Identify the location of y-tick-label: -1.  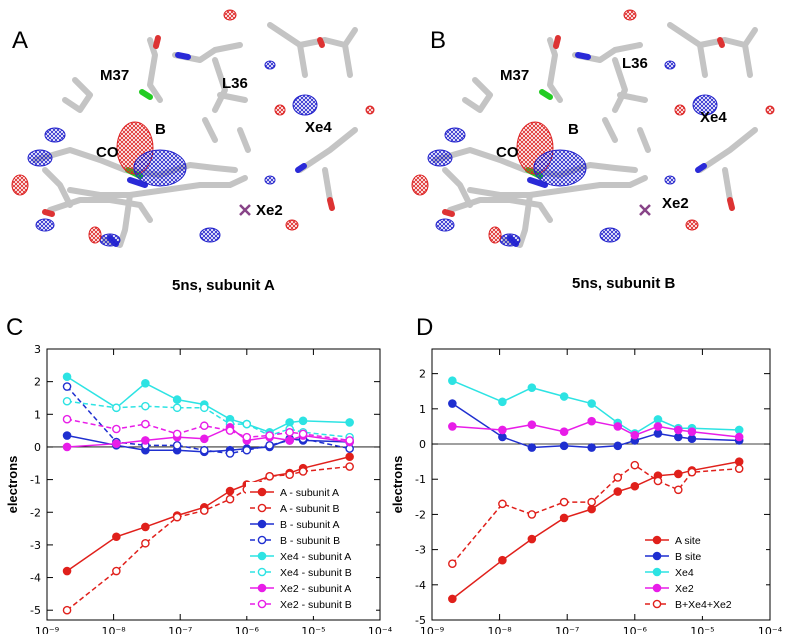
(35, 480).